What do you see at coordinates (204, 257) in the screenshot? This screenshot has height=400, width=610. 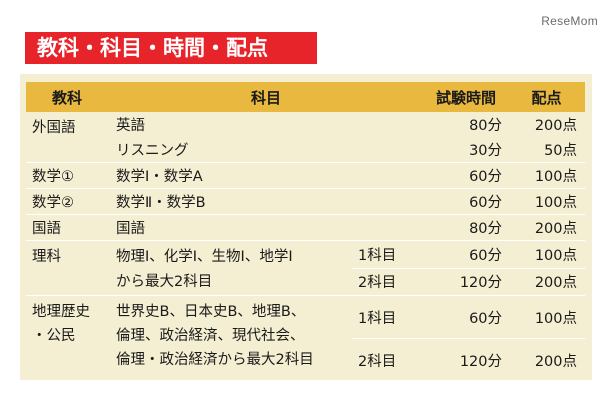 I see `course-line: 物理Ⅰ、化学Ⅰ、生物Ⅰ、地学Ⅰ` at bounding box center [204, 257].